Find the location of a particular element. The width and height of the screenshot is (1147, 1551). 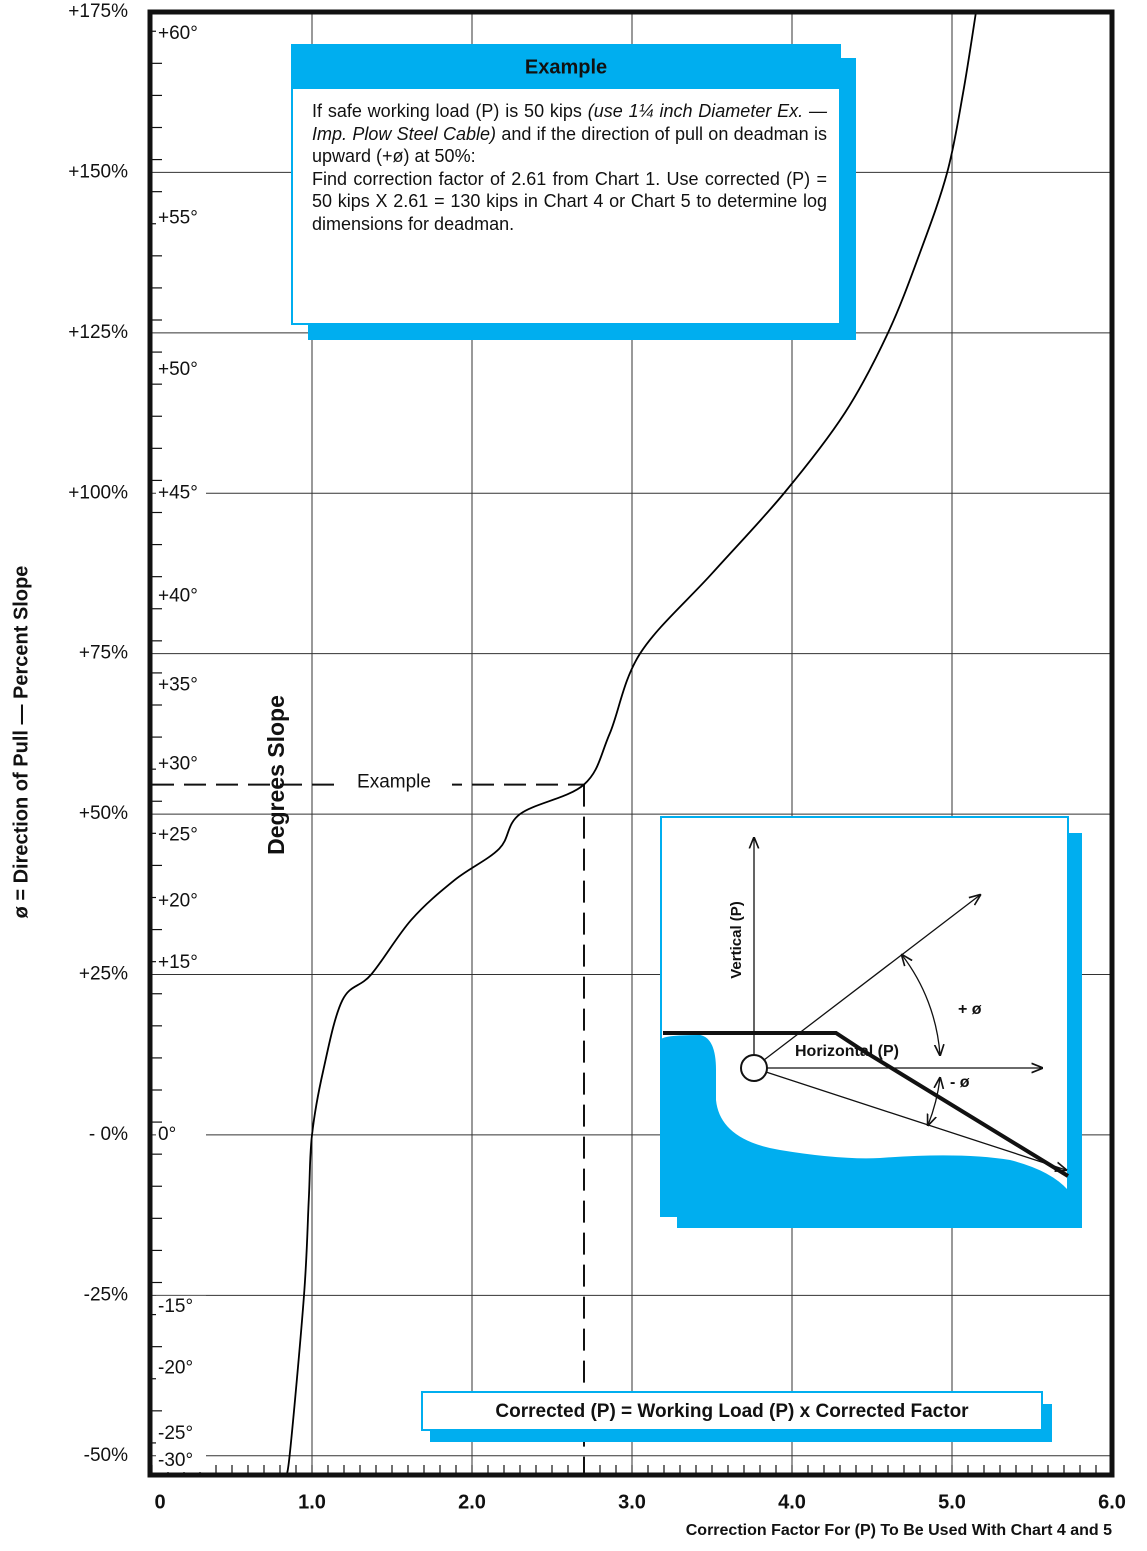

ground is located at coordinates (864, 1125).